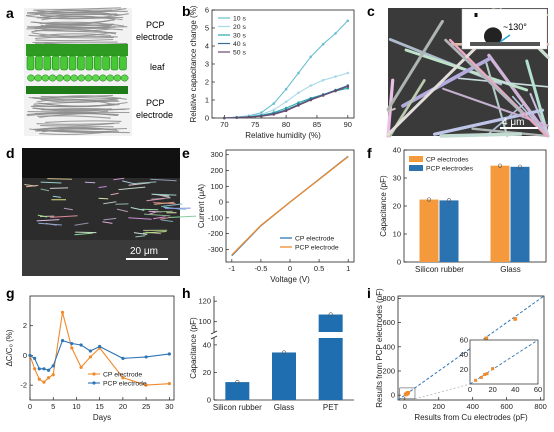 This screenshot has width=554, height=432. I want to click on x-tick-label: 800, so click(540, 406).